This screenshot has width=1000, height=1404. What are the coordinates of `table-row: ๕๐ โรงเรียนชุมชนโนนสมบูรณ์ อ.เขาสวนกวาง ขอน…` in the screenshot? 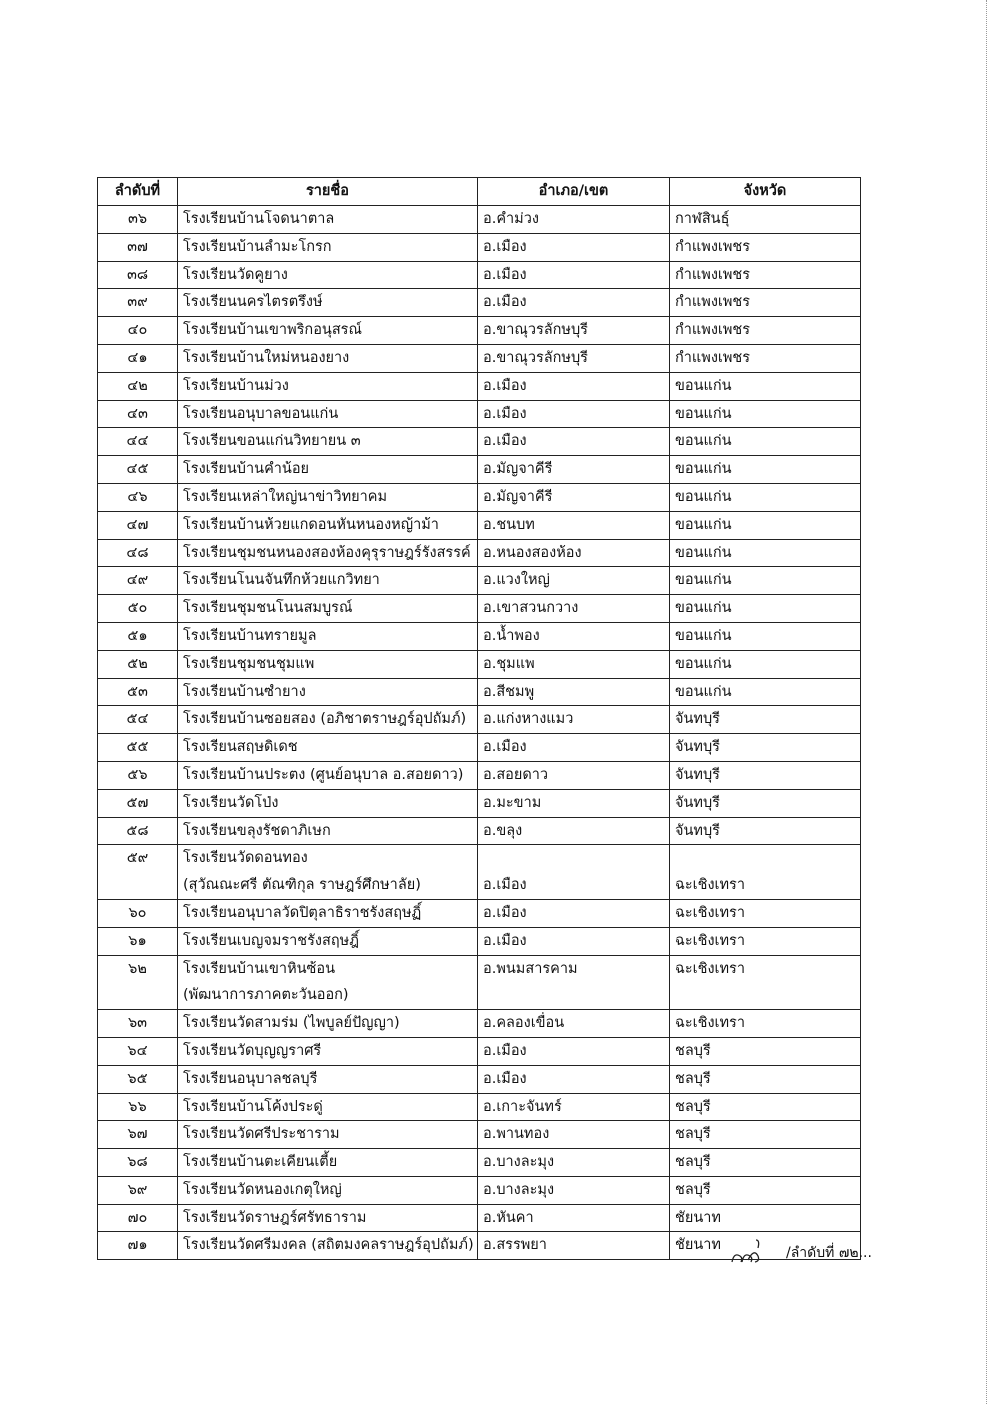 It's located at (479, 608).